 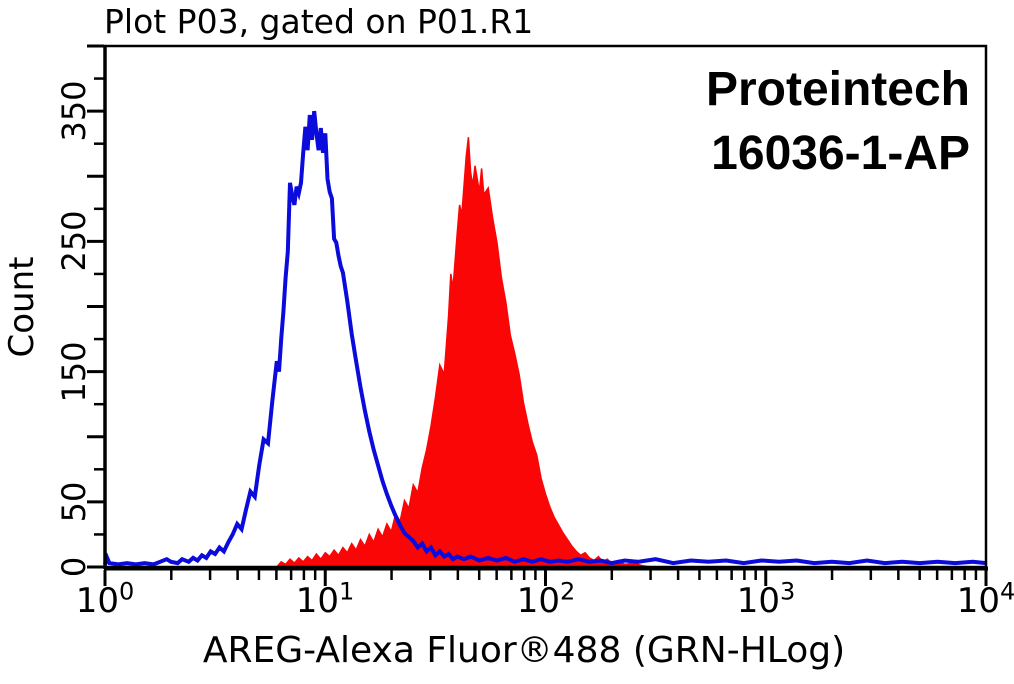 What do you see at coordinates (74, 111) in the screenshot?
I see `y-tick-label-350: 350` at bounding box center [74, 111].